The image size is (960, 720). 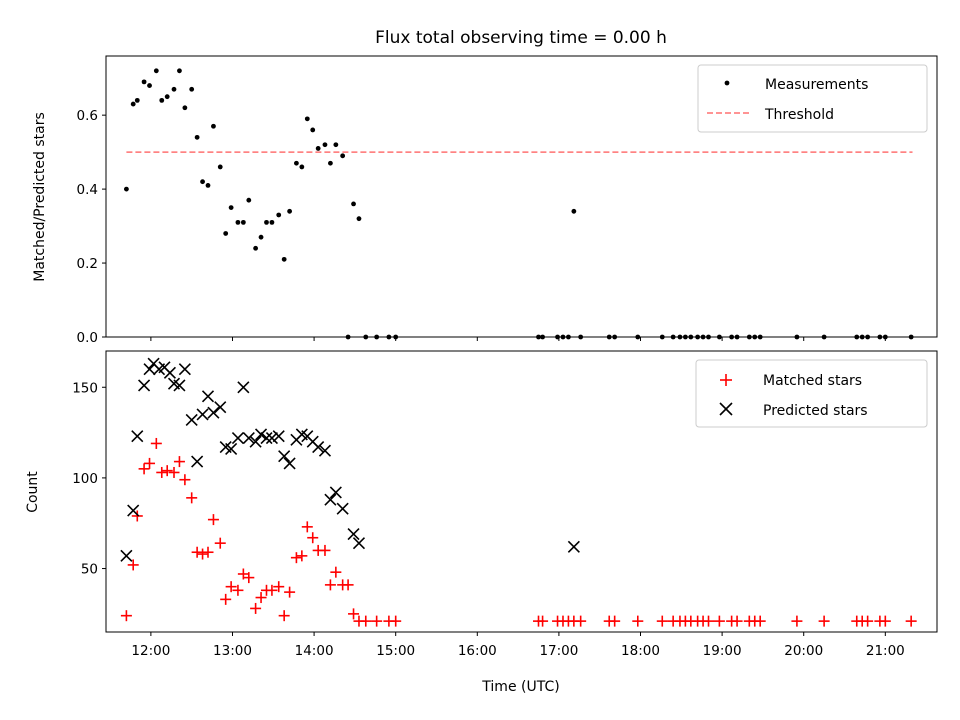 What do you see at coordinates (521, 38) in the screenshot?
I see `chart-title: Flux total observing time = 0.00 h` at bounding box center [521, 38].